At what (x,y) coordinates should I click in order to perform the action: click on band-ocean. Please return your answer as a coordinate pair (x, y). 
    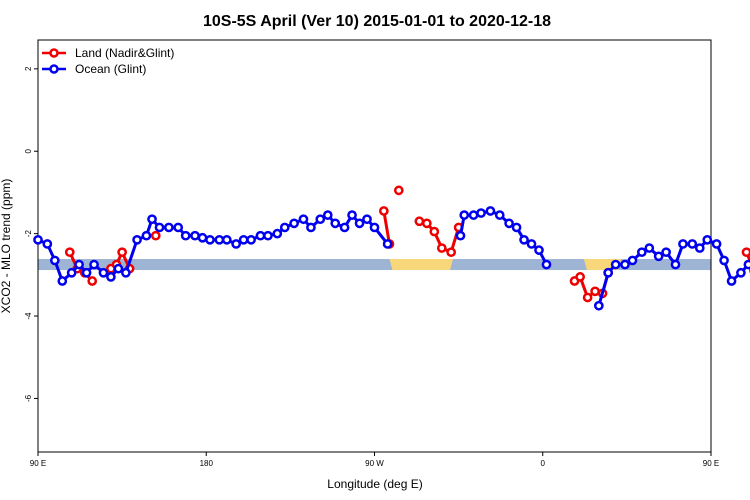
    Looking at the image, I should click on (374, 265).